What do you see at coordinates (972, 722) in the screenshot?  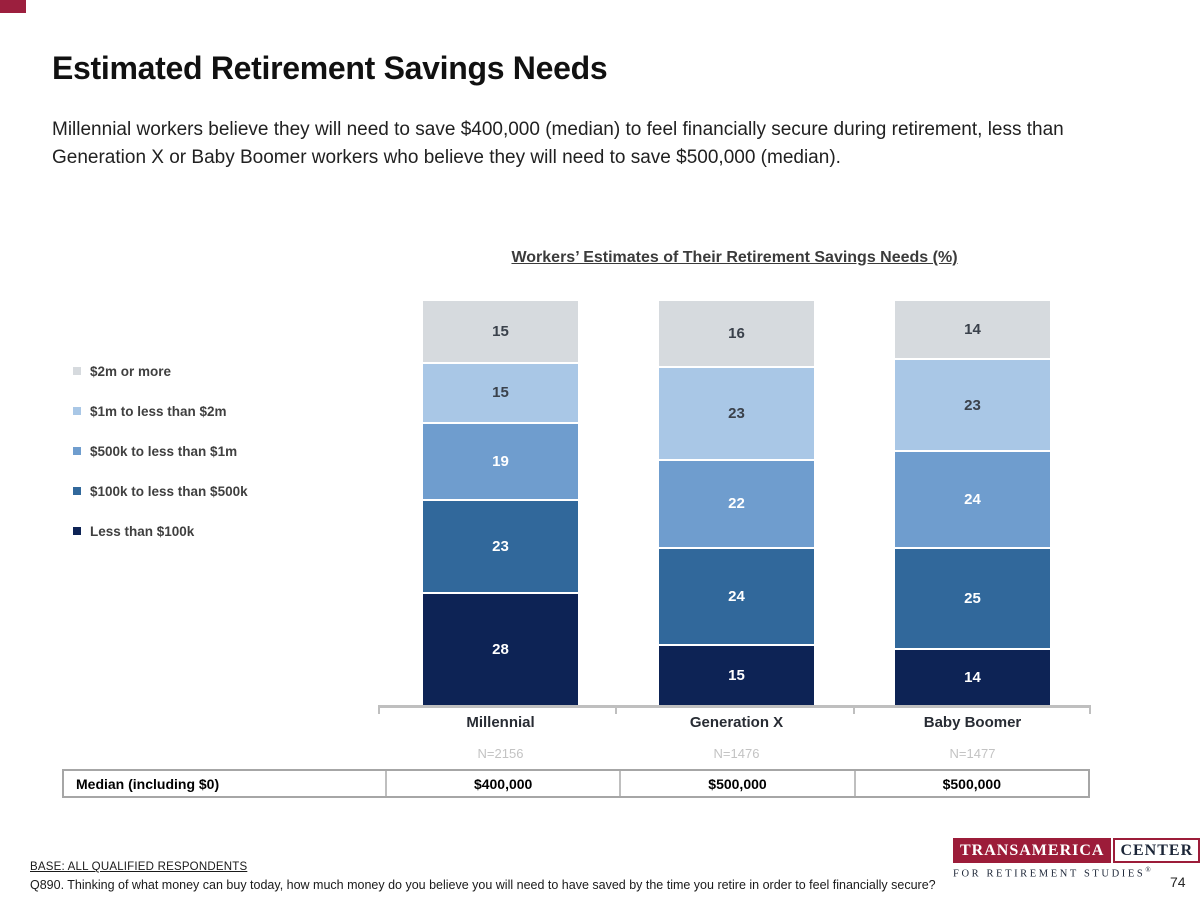 I see `category-label: Baby Boomer` at bounding box center [972, 722].